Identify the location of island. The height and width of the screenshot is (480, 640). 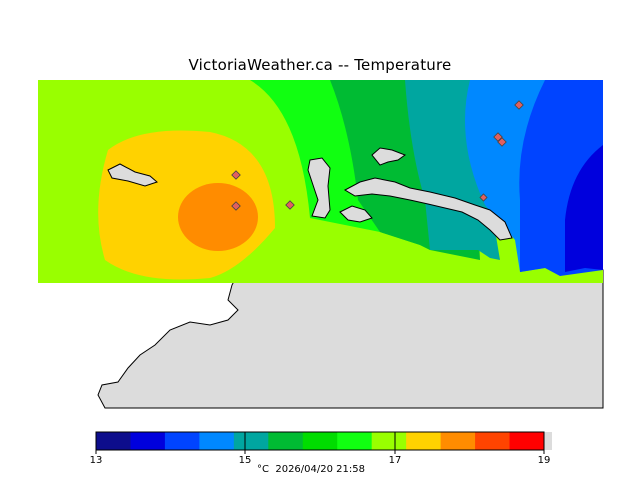
(132, 175).